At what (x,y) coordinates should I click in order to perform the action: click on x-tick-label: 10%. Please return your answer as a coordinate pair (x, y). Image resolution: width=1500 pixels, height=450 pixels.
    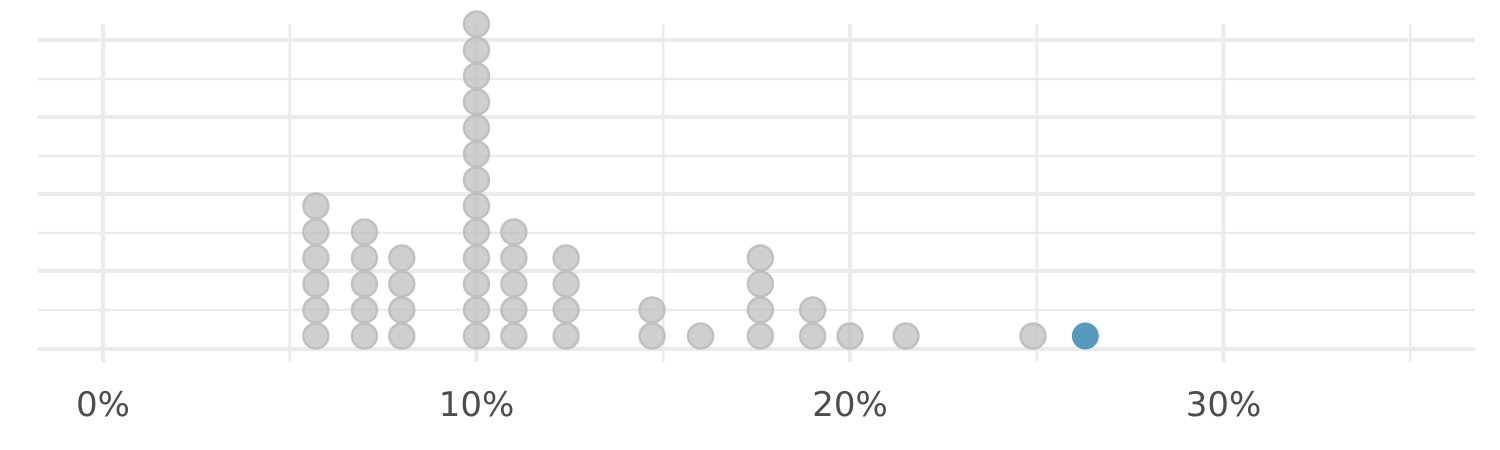
    Looking at the image, I should click on (477, 405).